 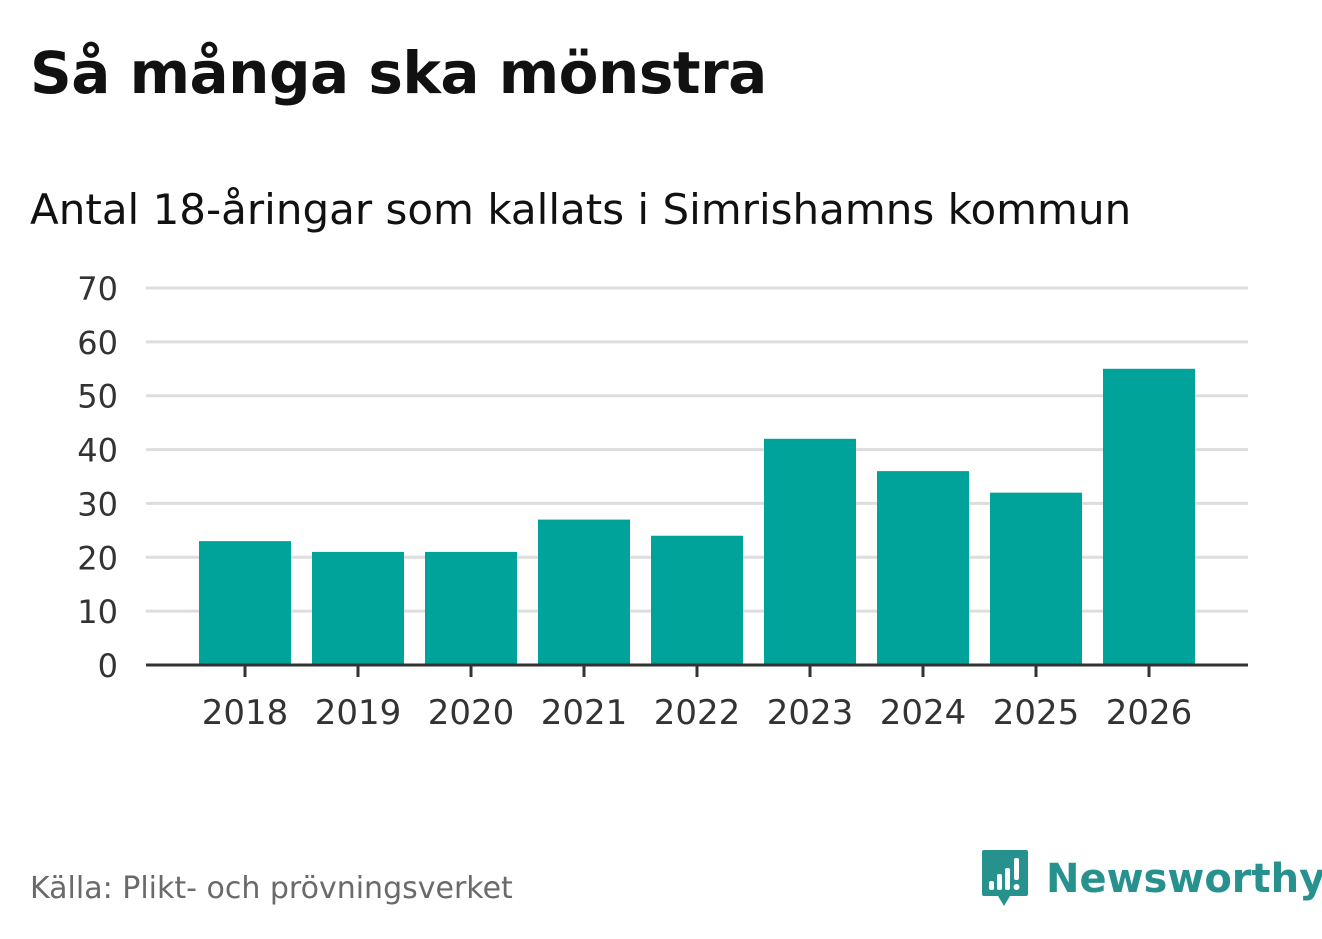 What do you see at coordinates (271, 888) in the screenshot?
I see `source-note: Källa: Plikt- och prövningsverket` at bounding box center [271, 888].